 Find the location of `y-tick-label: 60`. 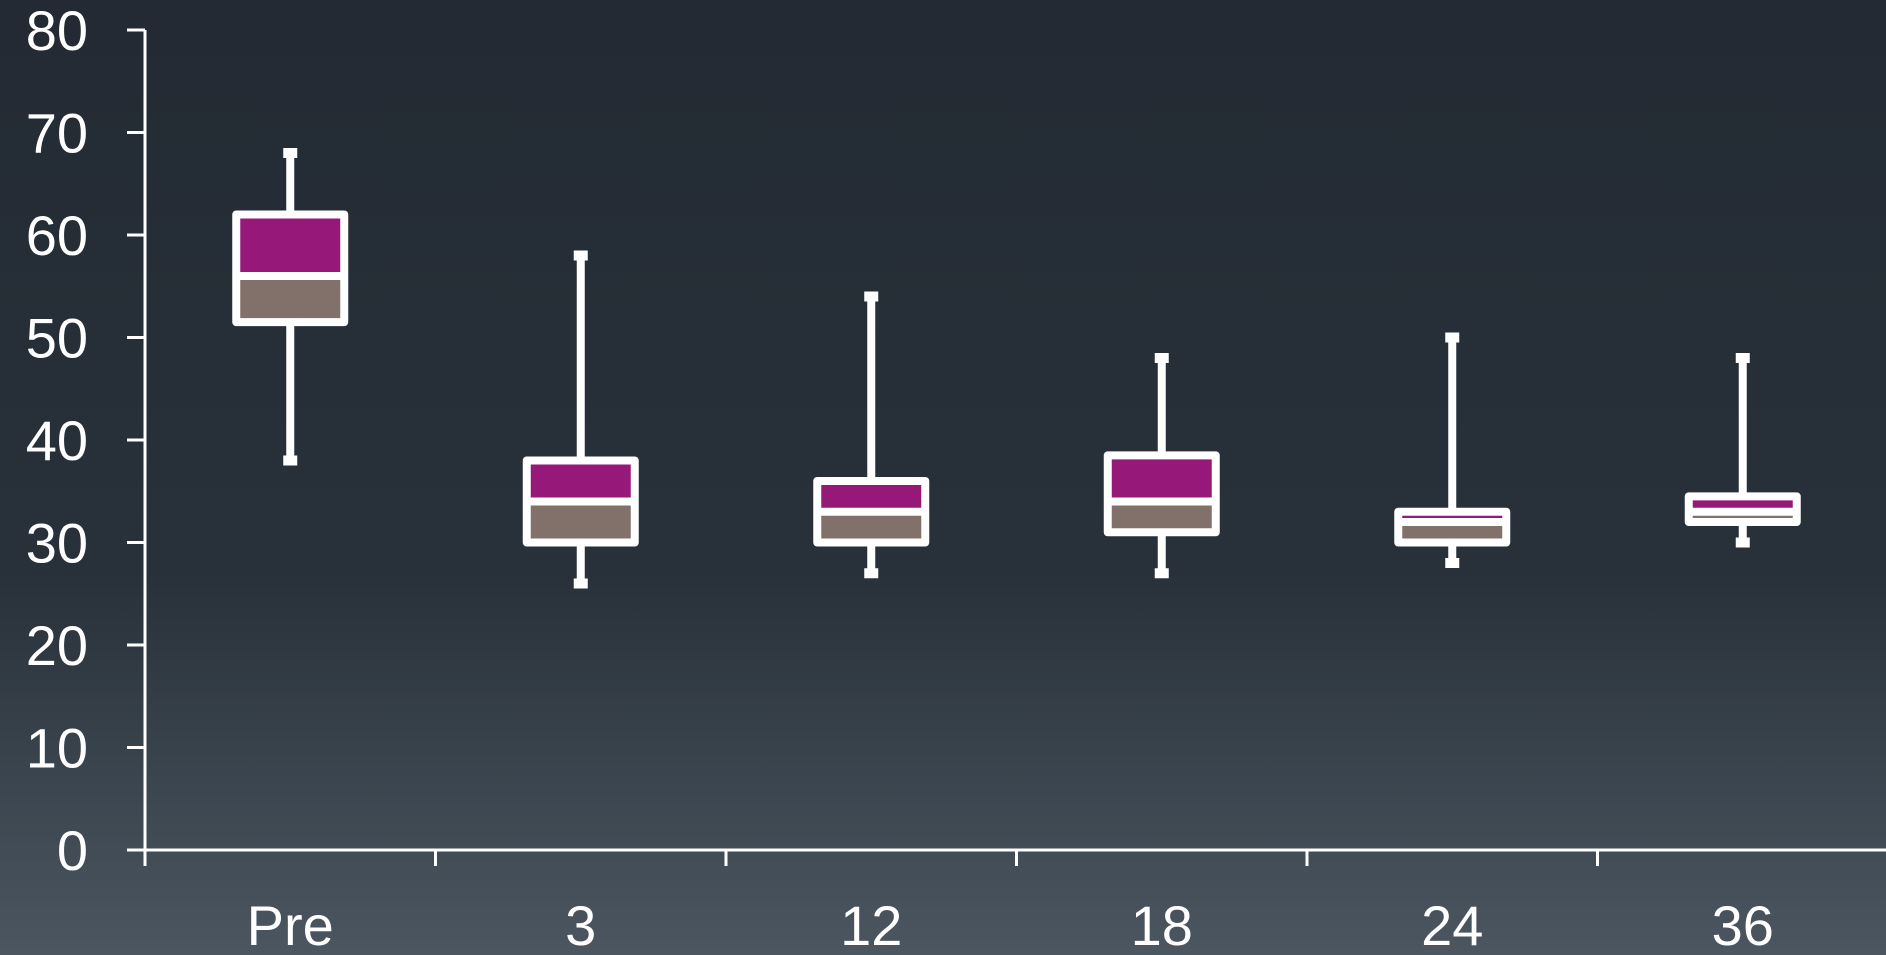

y-tick-label: 60 is located at coordinates (57, 235).